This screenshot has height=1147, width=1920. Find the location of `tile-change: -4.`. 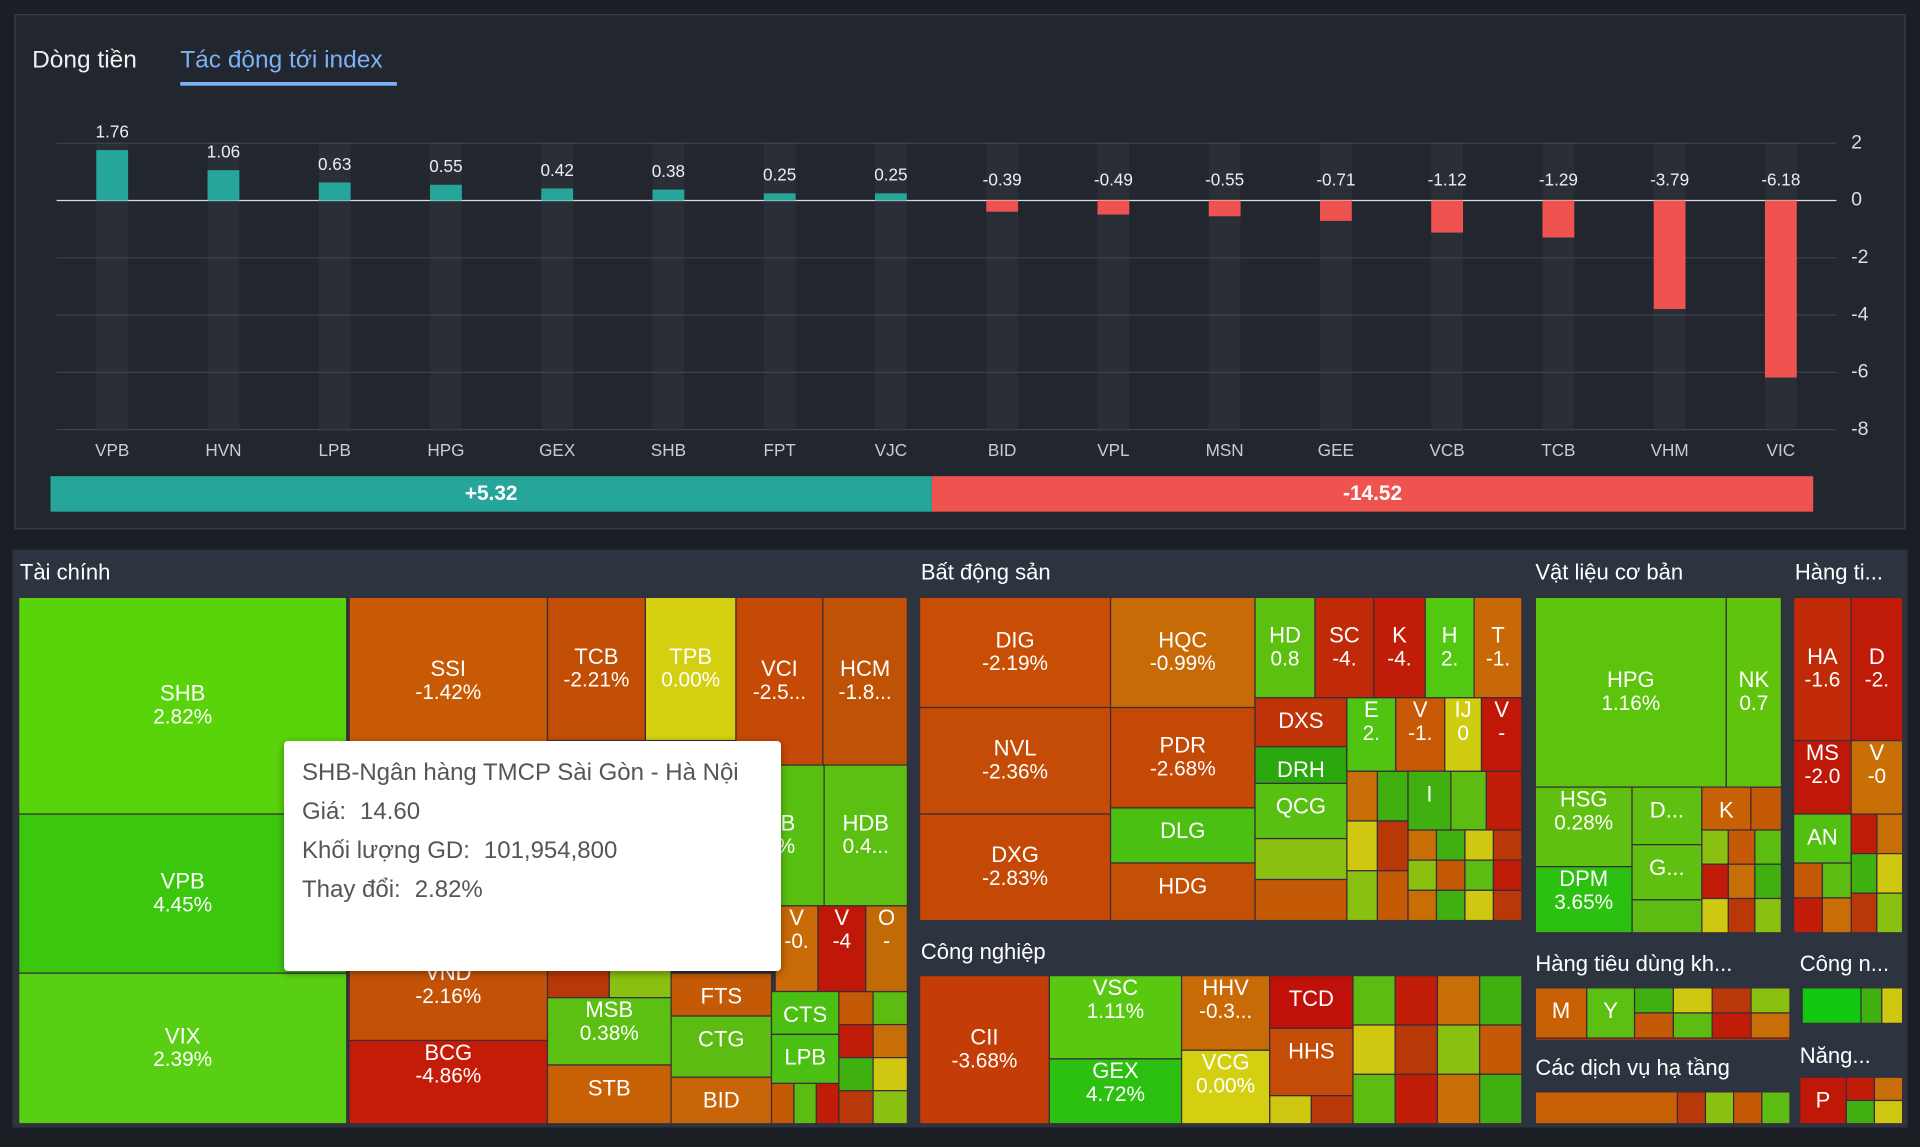

tile-change: -4. is located at coordinates (1399, 658).